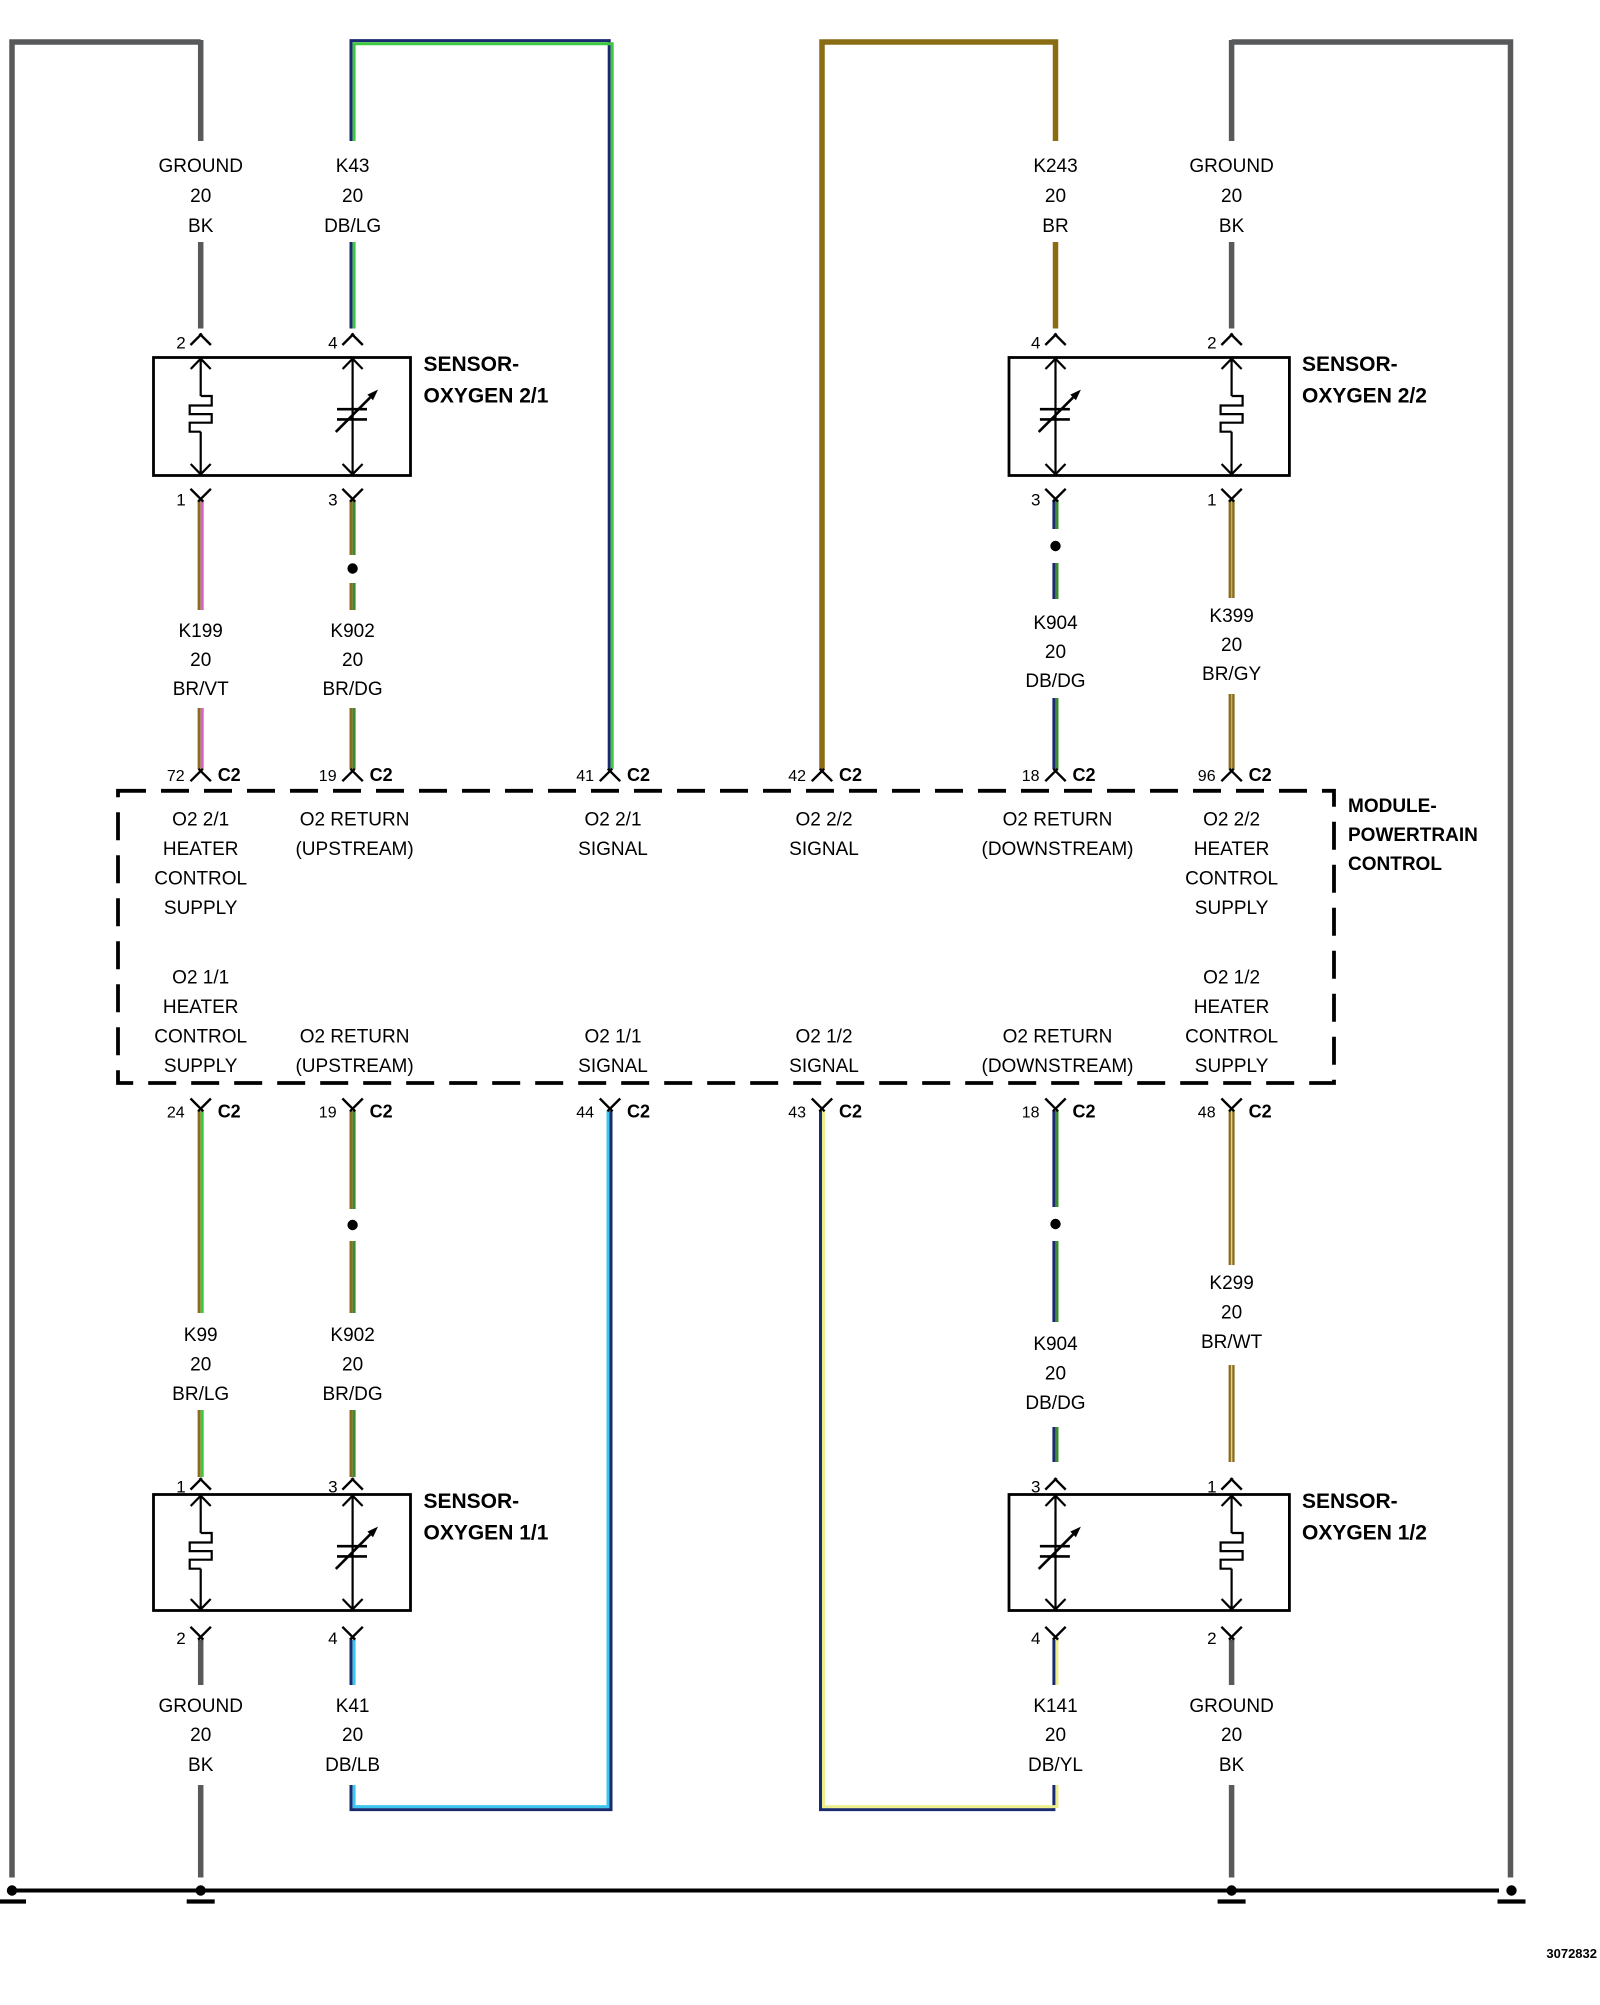  I want to click on svg-text: DB/YL, so click(1055, 1765).